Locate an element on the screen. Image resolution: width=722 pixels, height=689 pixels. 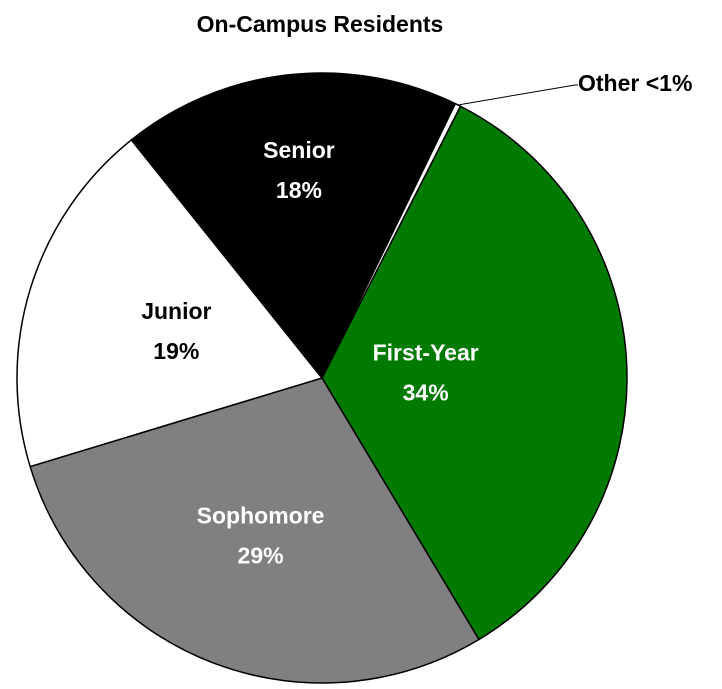
slice-label: Senior is located at coordinates (299, 150).